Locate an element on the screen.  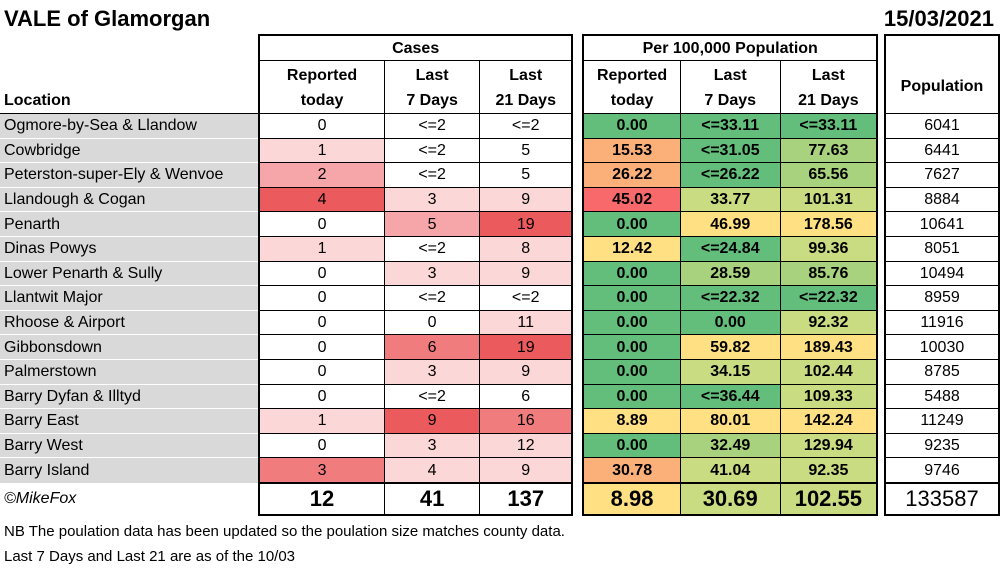
population-cell: 6041 is located at coordinates (942, 126).